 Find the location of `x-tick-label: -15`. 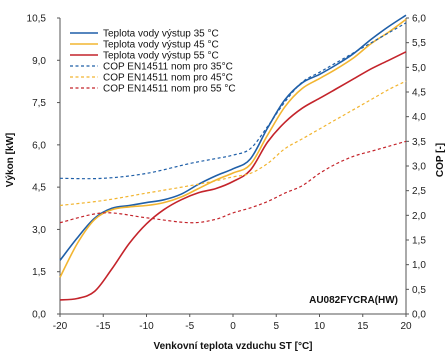

x-tick-label: -15 is located at coordinates (103, 326).